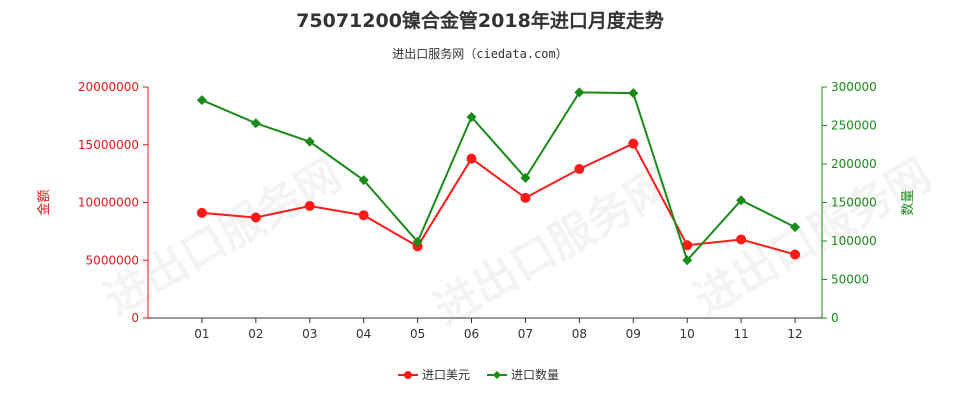 The height and width of the screenshot is (400, 960). I want to click on right-axis-tick-label: 50000, so click(850, 280).